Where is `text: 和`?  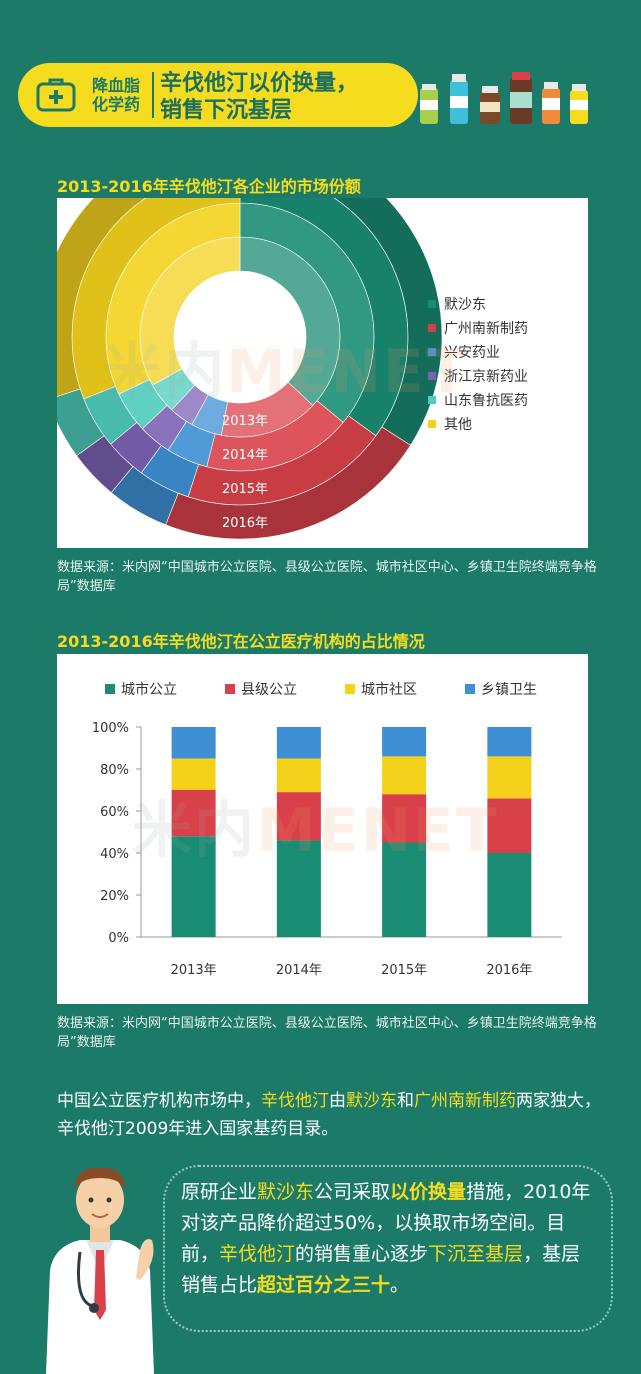
text: 和 is located at coordinates (405, 1101).